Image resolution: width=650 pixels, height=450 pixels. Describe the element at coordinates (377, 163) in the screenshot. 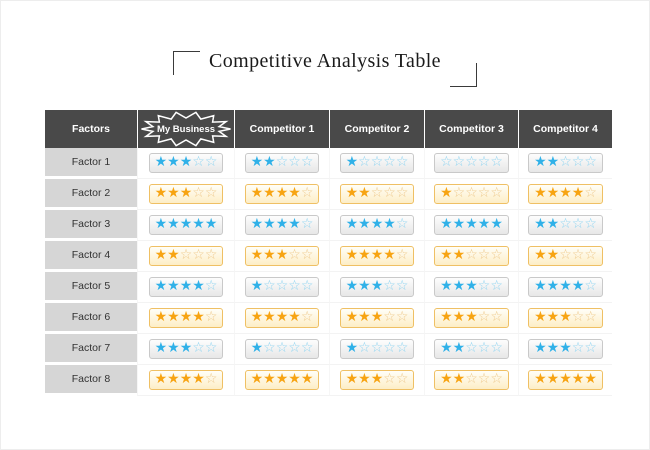

I see `star-rating: ★ ☆ ☆ ☆ ☆` at that location.